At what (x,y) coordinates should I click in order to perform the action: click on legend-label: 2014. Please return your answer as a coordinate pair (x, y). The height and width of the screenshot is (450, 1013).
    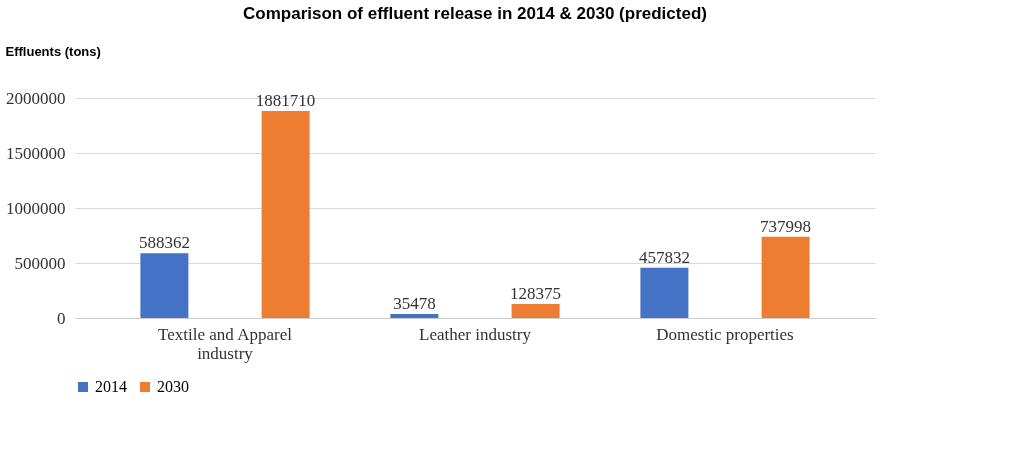
    Looking at the image, I should click on (111, 386).